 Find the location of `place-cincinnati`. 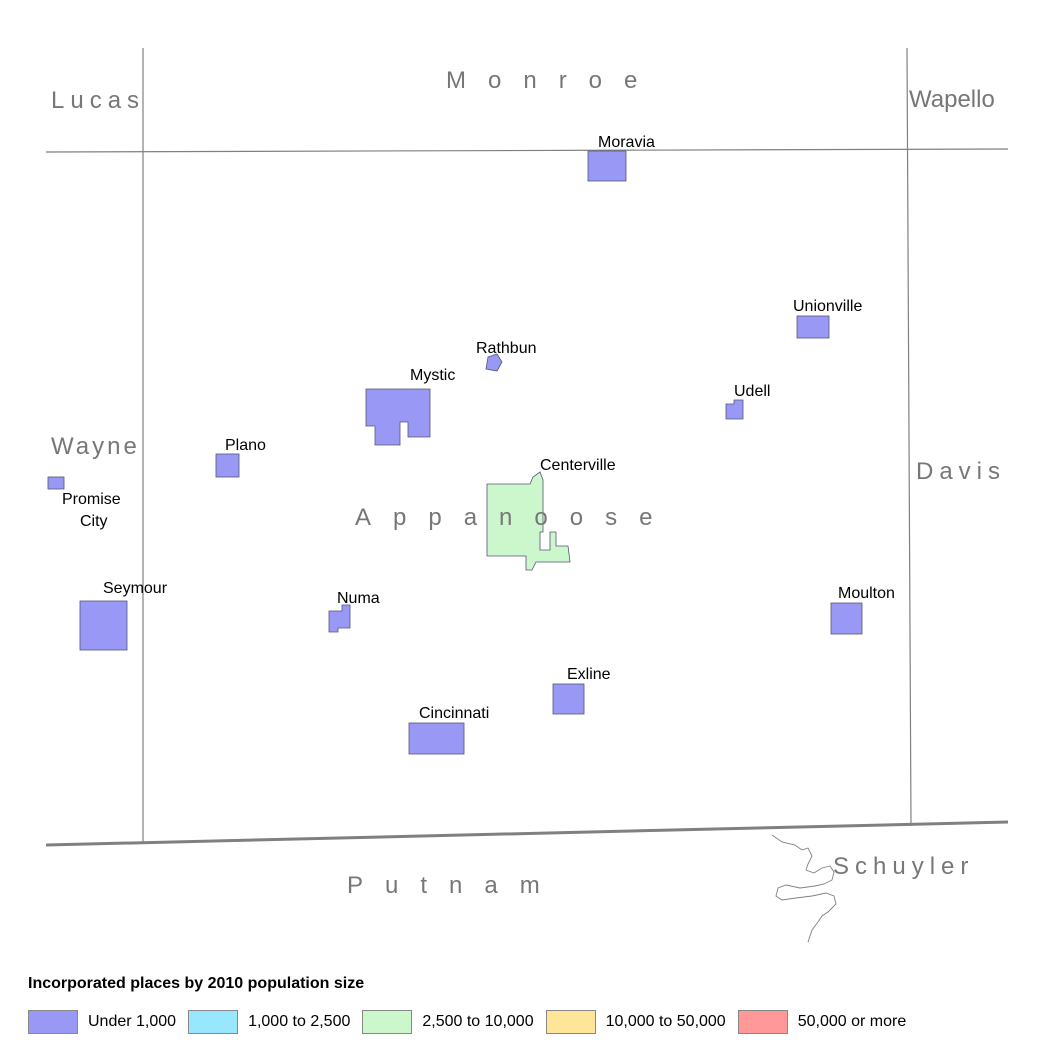

place-cincinnati is located at coordinates (436, 738).